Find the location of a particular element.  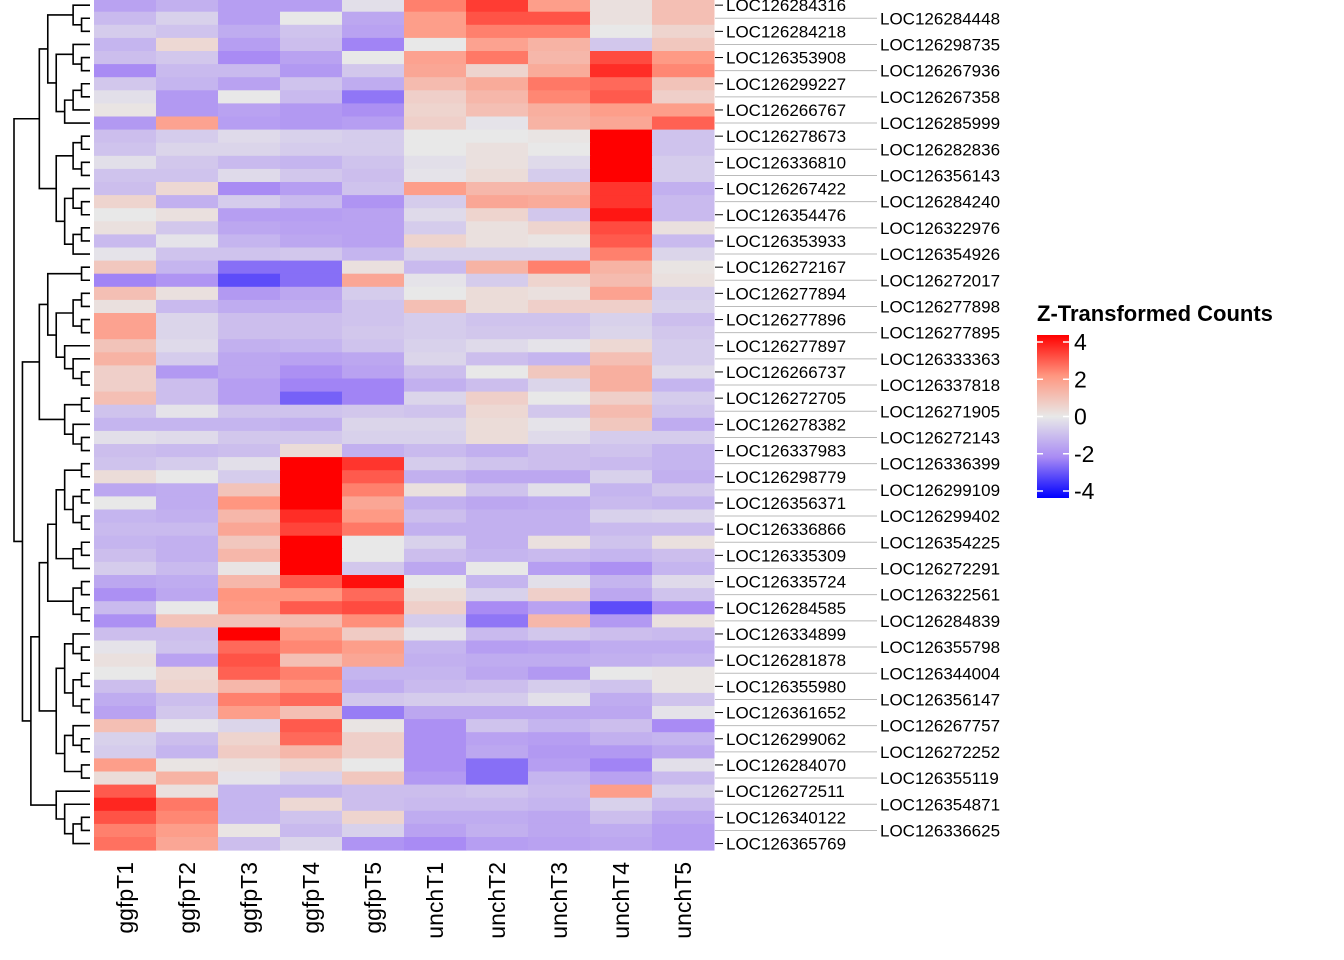

column-label: unchT5 is located at coordinates (683, 900).